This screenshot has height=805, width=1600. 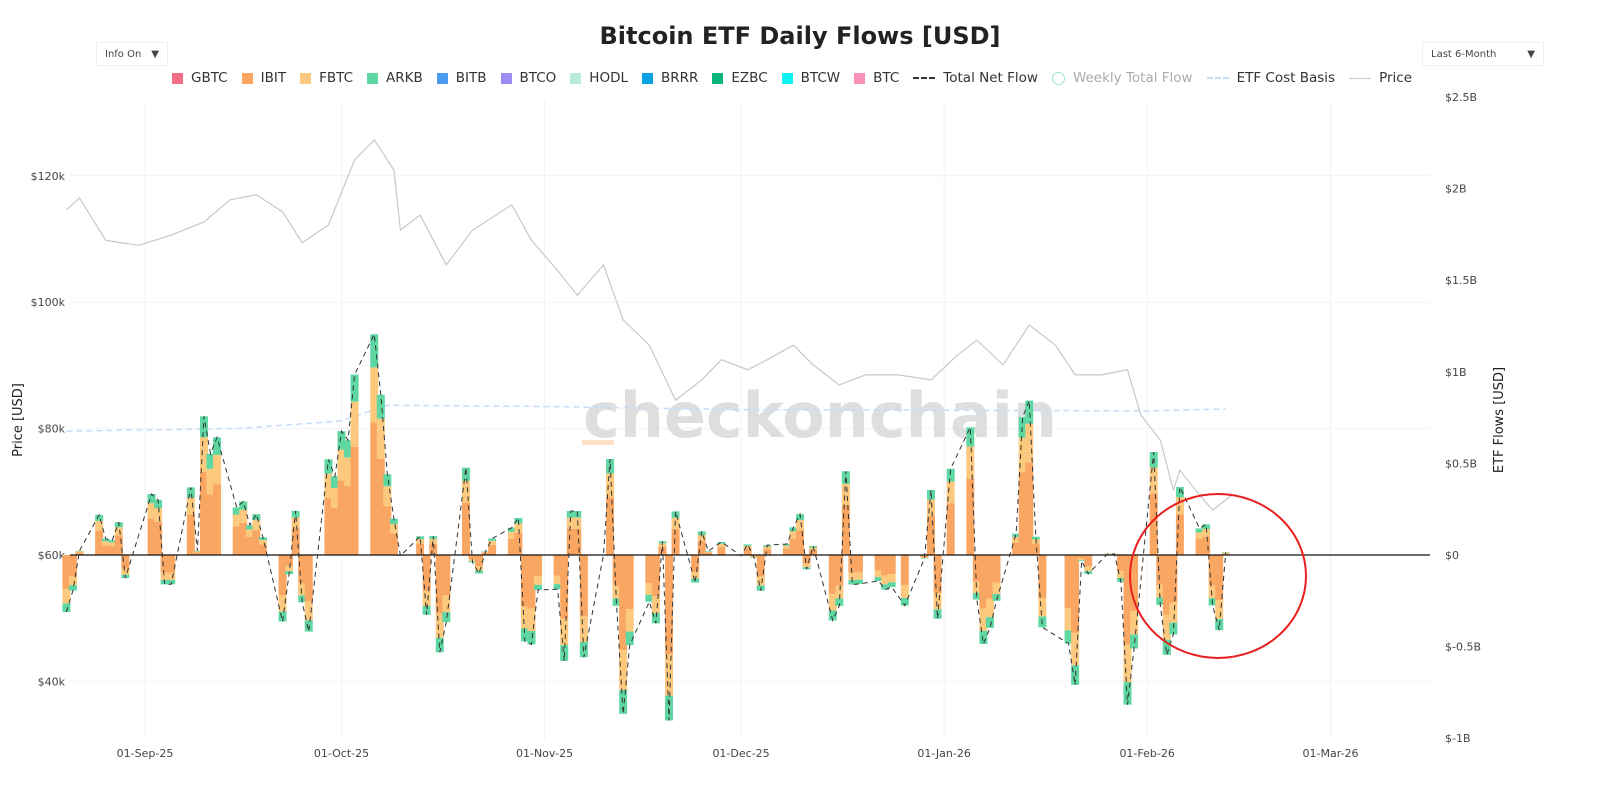 What do you see at coordinates (680, 78) in the screenshot?
I see `legend-label: BRRR` at bounding box center [680, 78].